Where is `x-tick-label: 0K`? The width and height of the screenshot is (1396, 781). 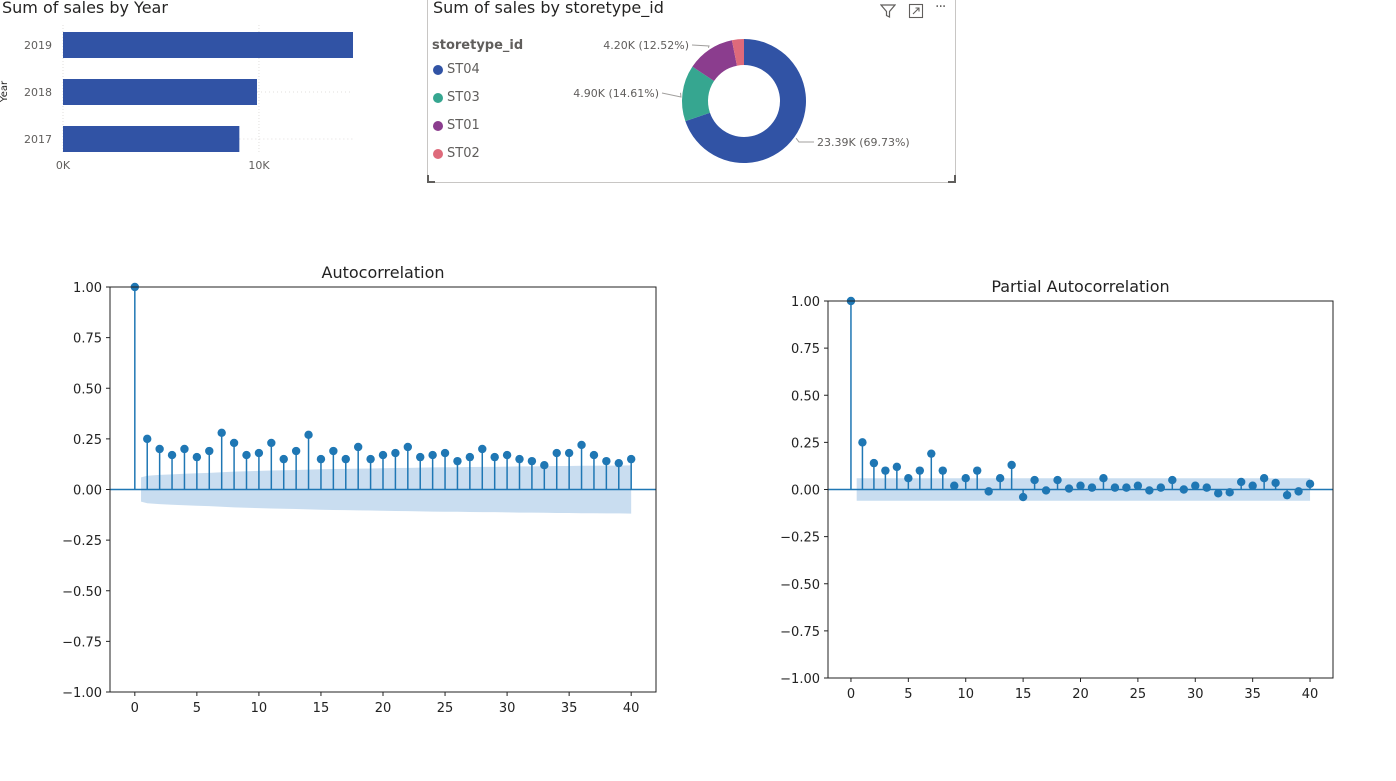
x-tick-label: 0K is located at coordinates (63, 165).